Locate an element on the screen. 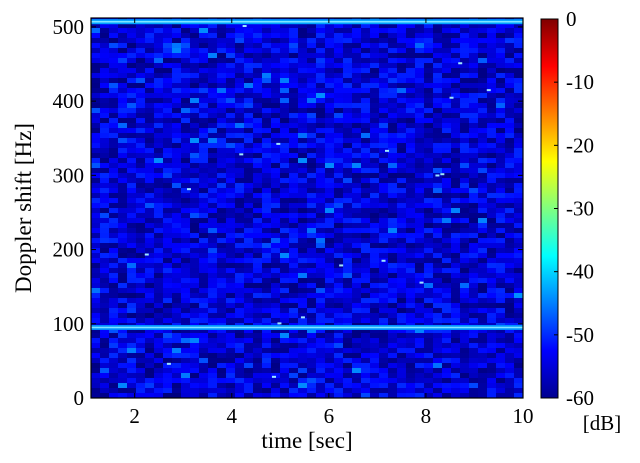 The height and width of the screenshot is (463, 640). spectrogram-speckle is located at coordinates (341, 265).